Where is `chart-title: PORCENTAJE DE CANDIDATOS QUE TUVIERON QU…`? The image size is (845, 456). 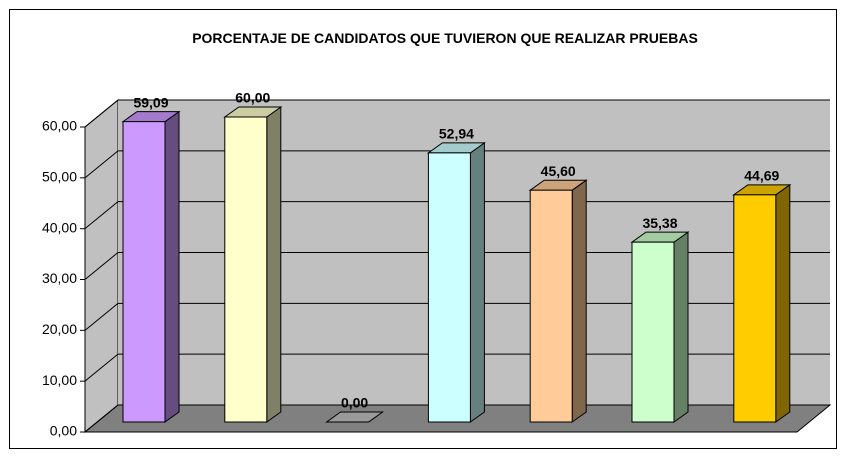 chart-title: PORCENTAJE DE CANDIDATOS QUE TUVIERON QU… is located at coordinates (445, 38).